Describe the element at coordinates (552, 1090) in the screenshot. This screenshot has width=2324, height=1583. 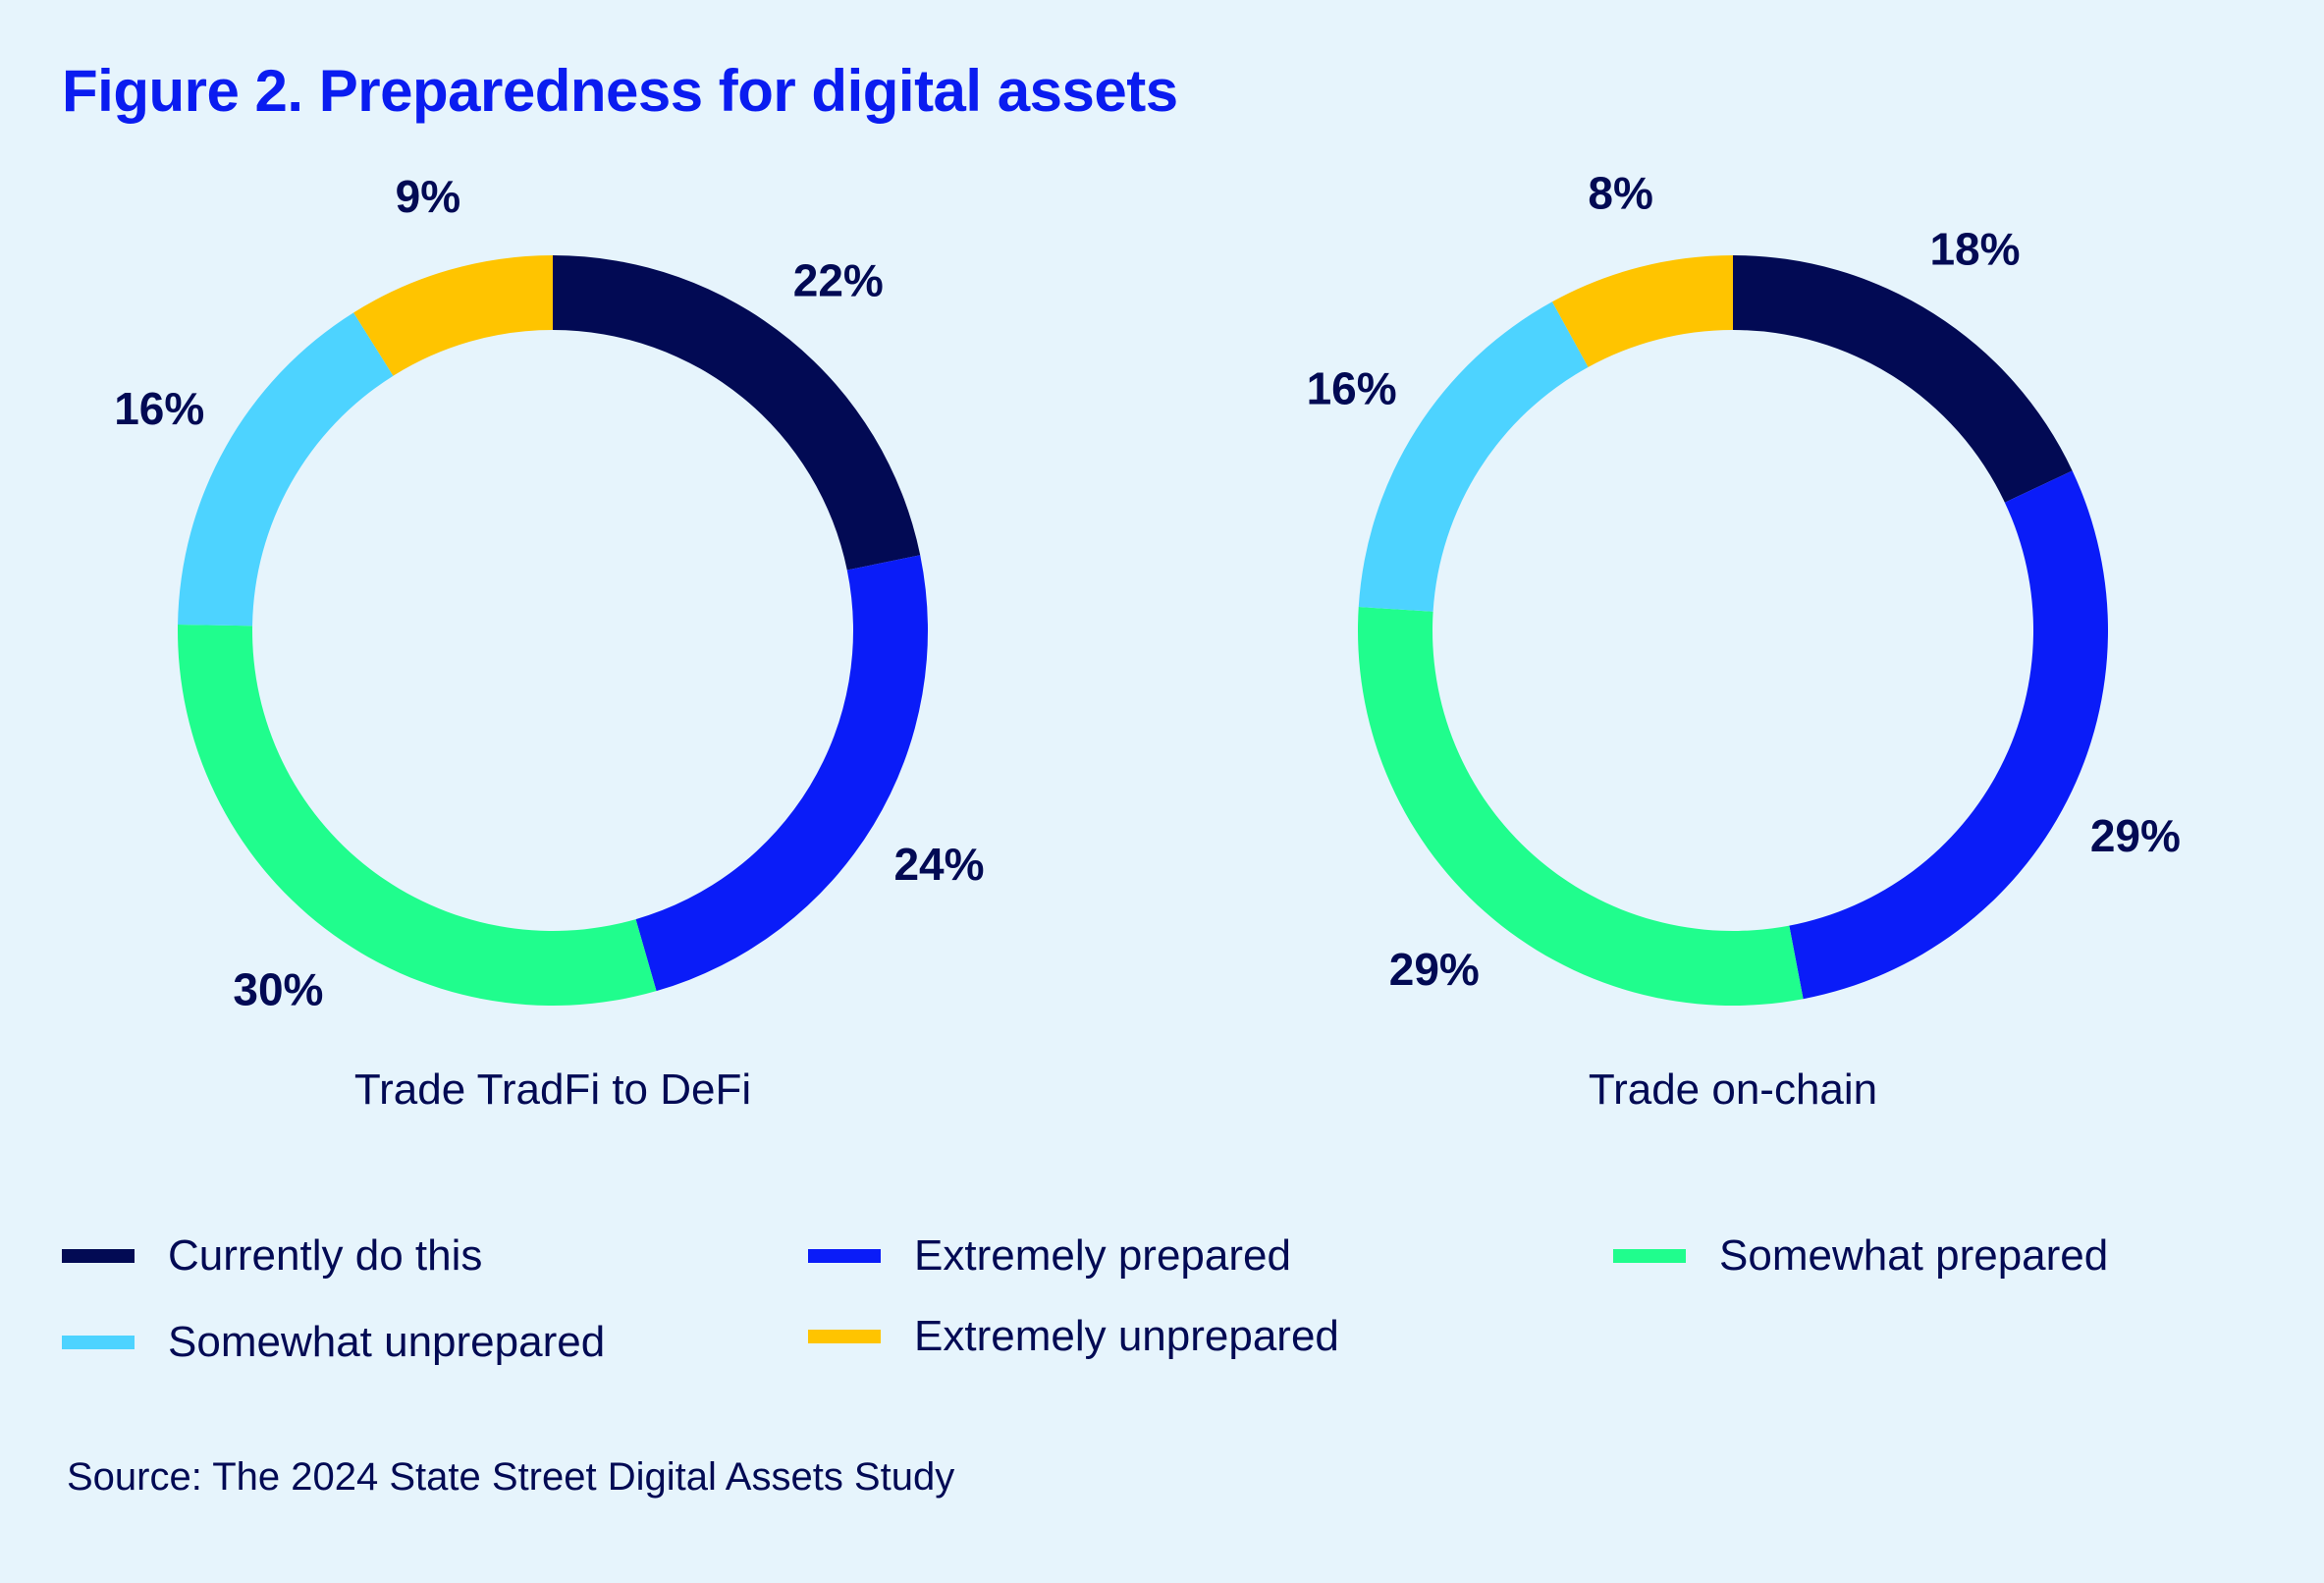
I see `donut-title-tradfi-defi: Trade TradFi to DeFi` at that location.